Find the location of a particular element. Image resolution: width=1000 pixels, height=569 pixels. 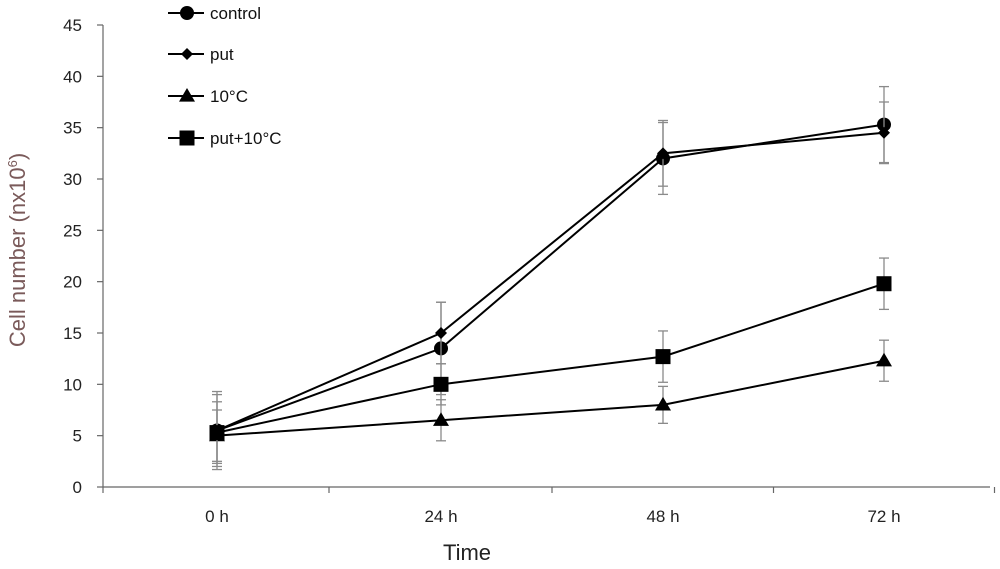

x-axis-title: Time is located at coordinates (467, 552).